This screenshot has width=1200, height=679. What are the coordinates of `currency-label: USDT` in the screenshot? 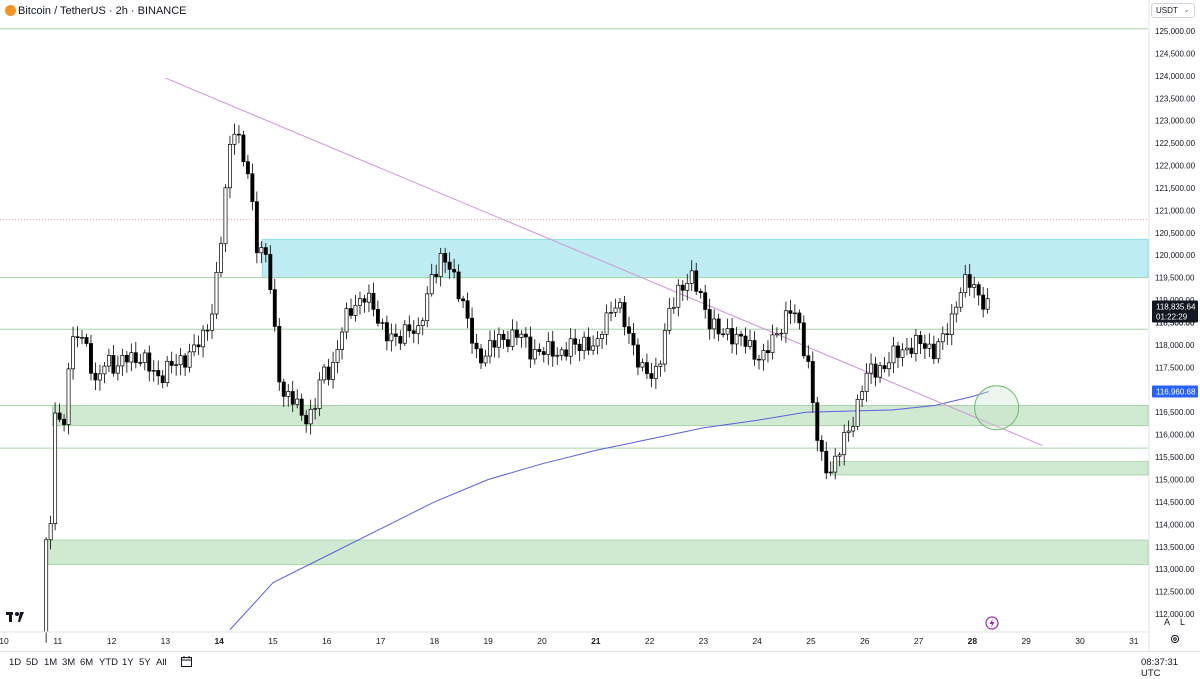 It's located at (1167, 10).